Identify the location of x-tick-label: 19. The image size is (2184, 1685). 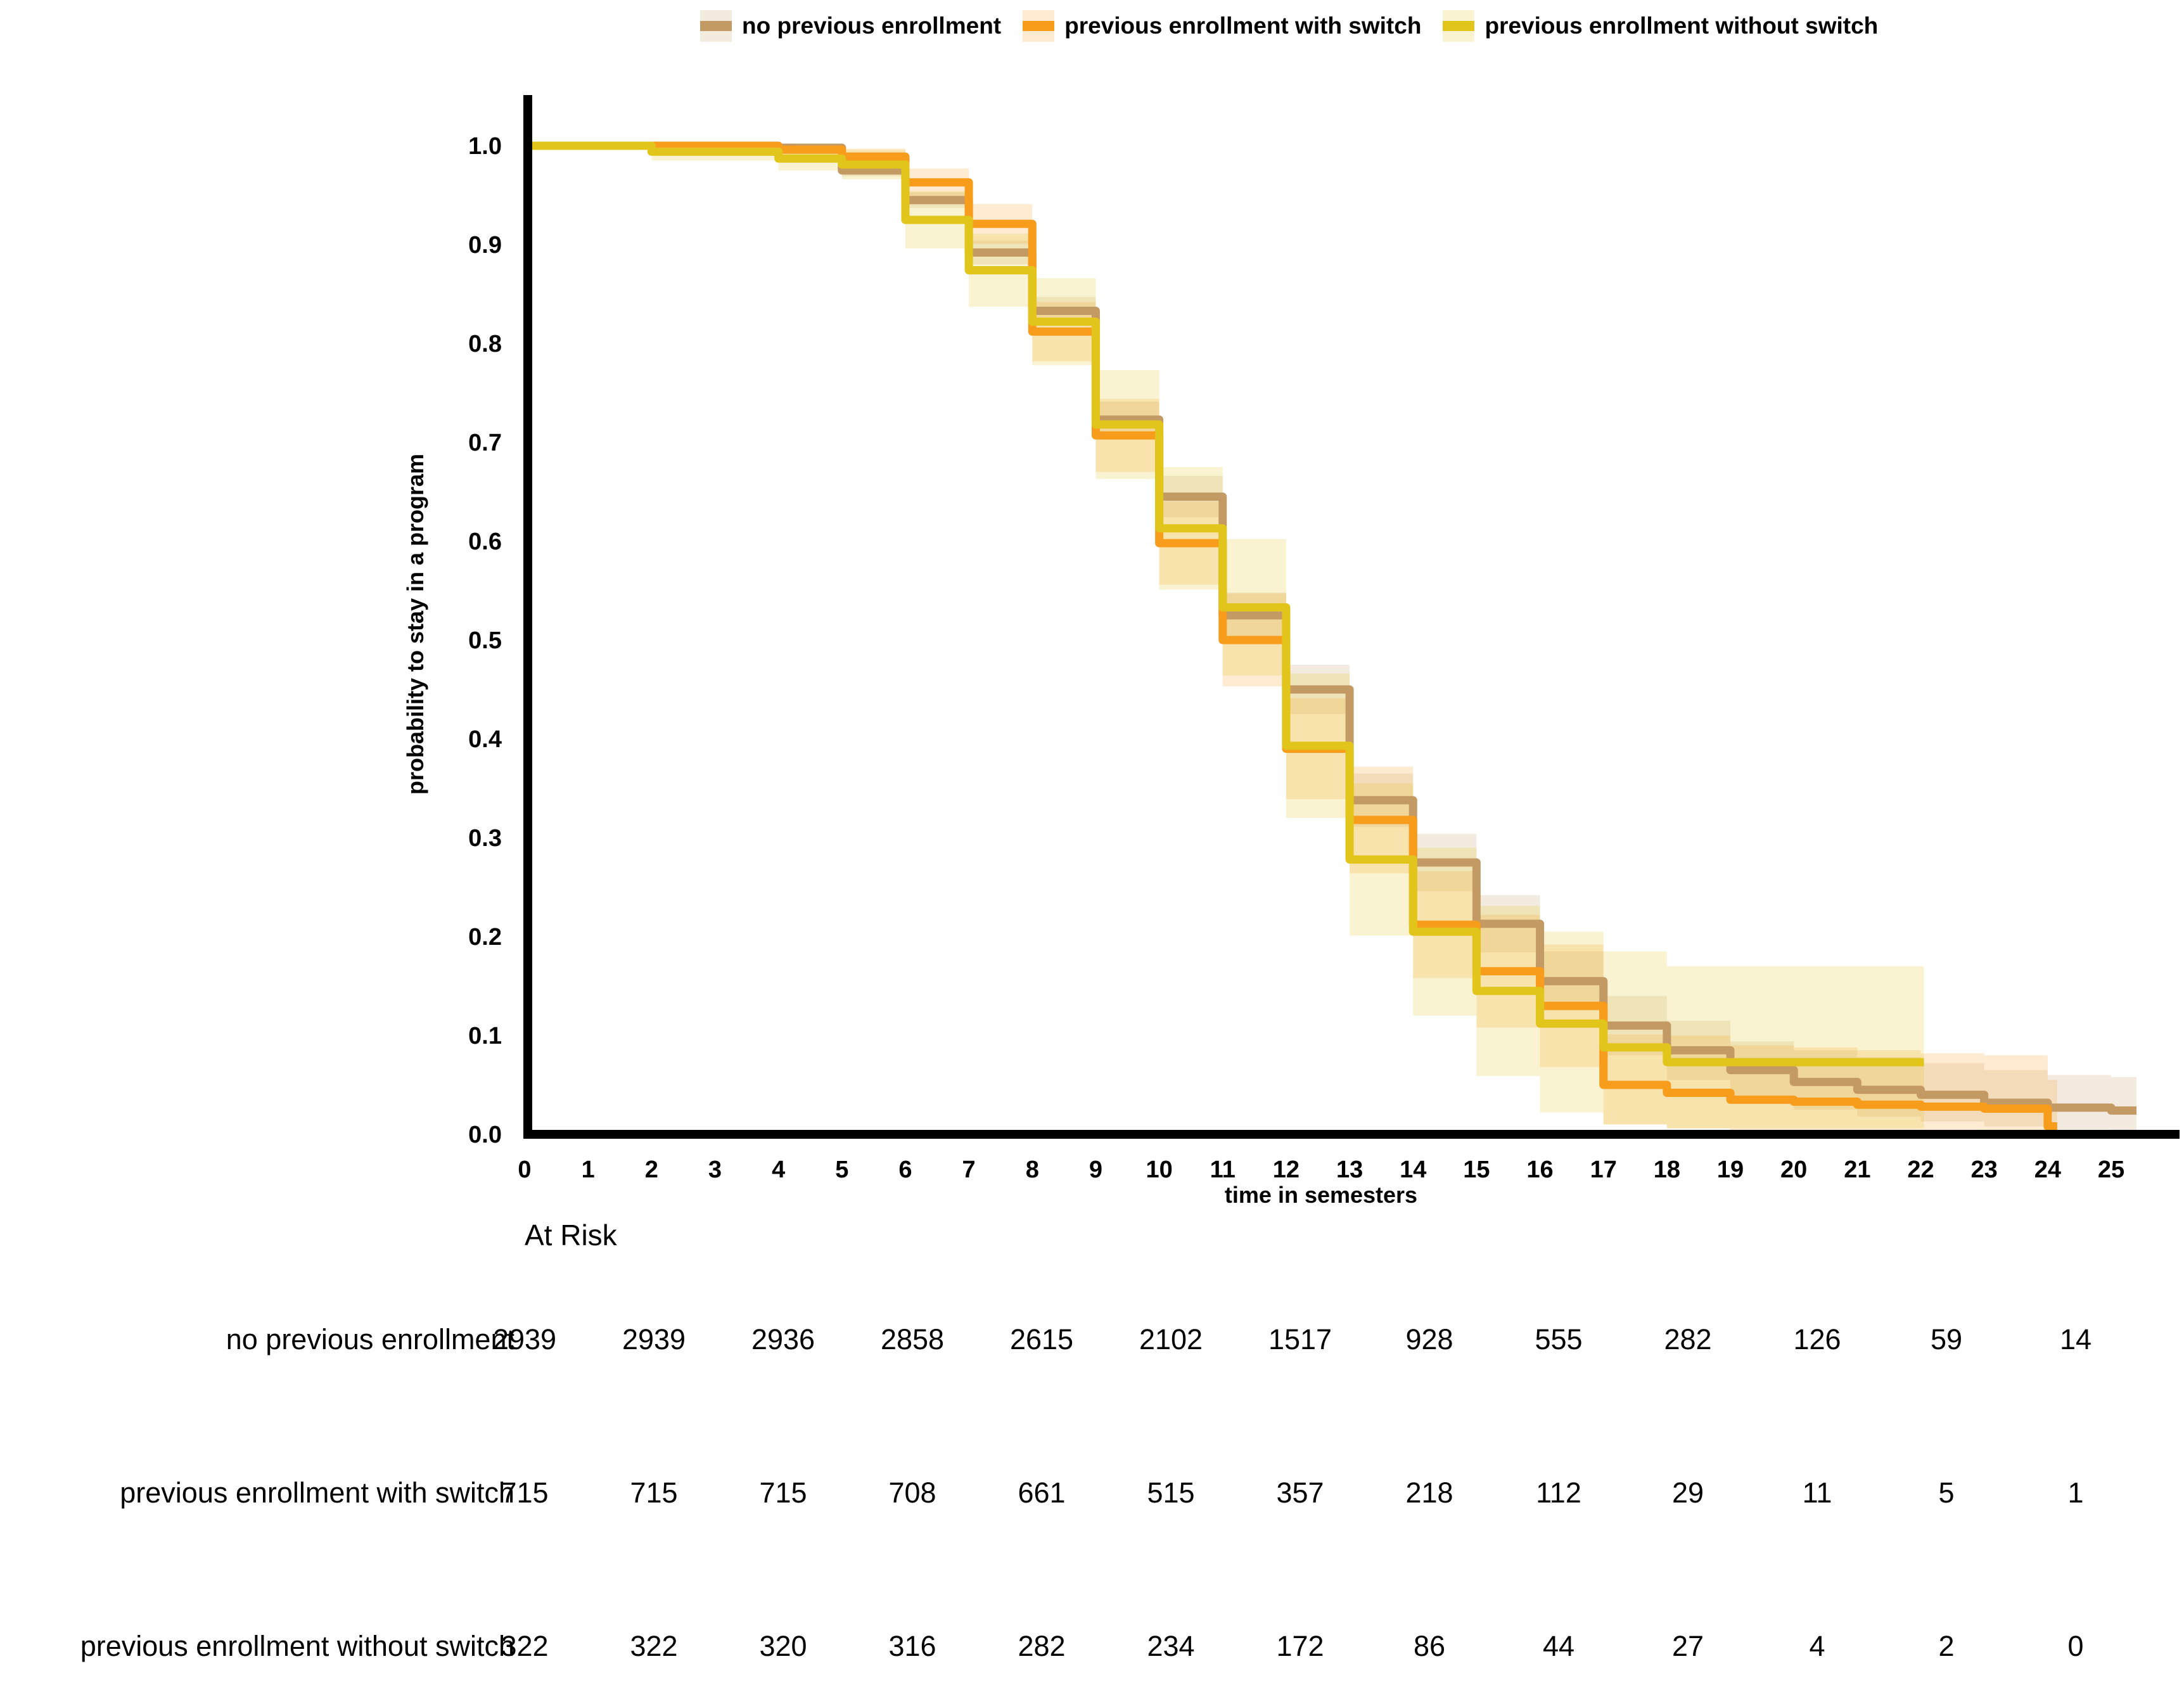
(1730, 1170).